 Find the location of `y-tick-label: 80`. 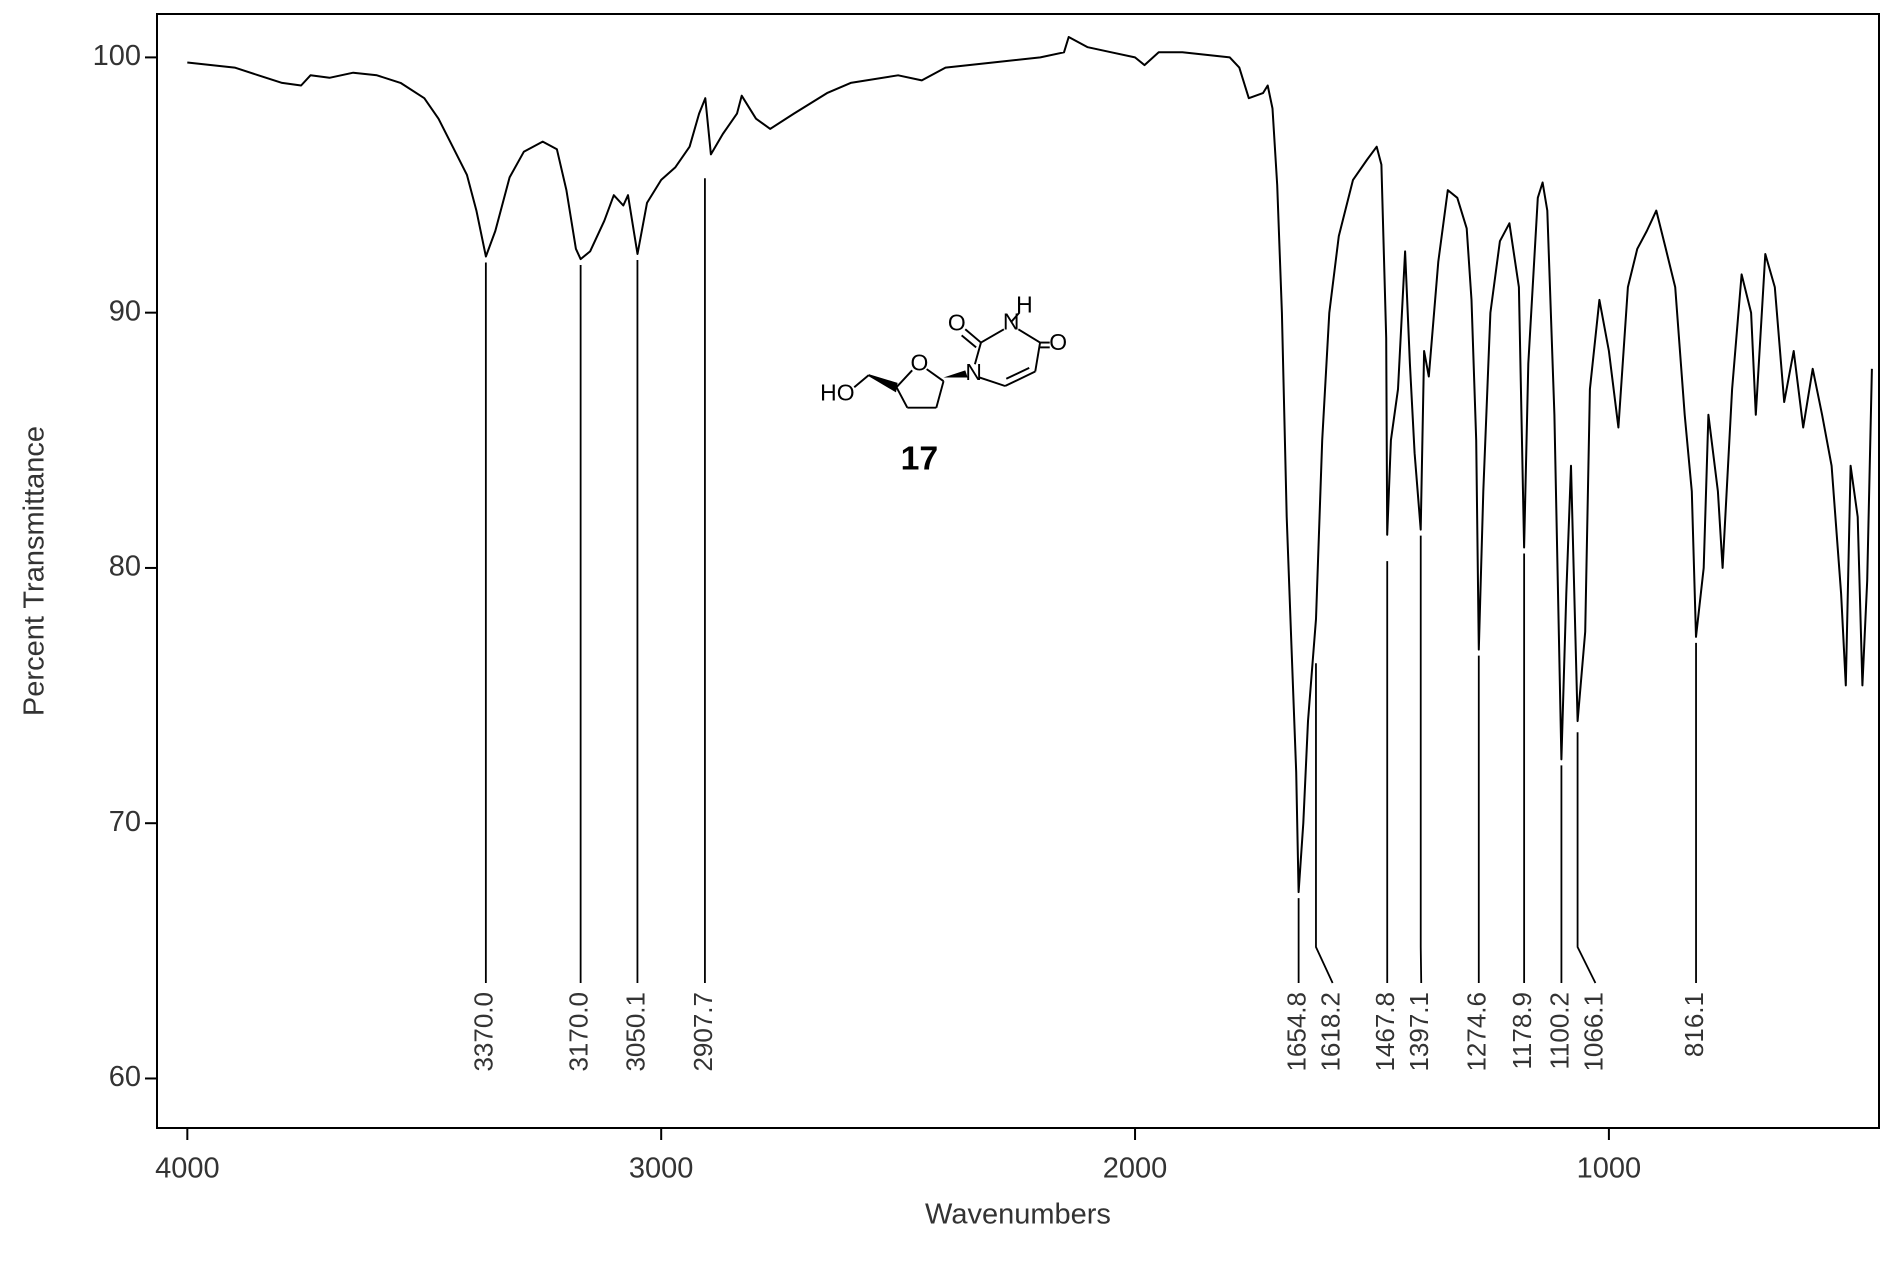

y-tick-label: 80 is located at coordinates (125, 567).